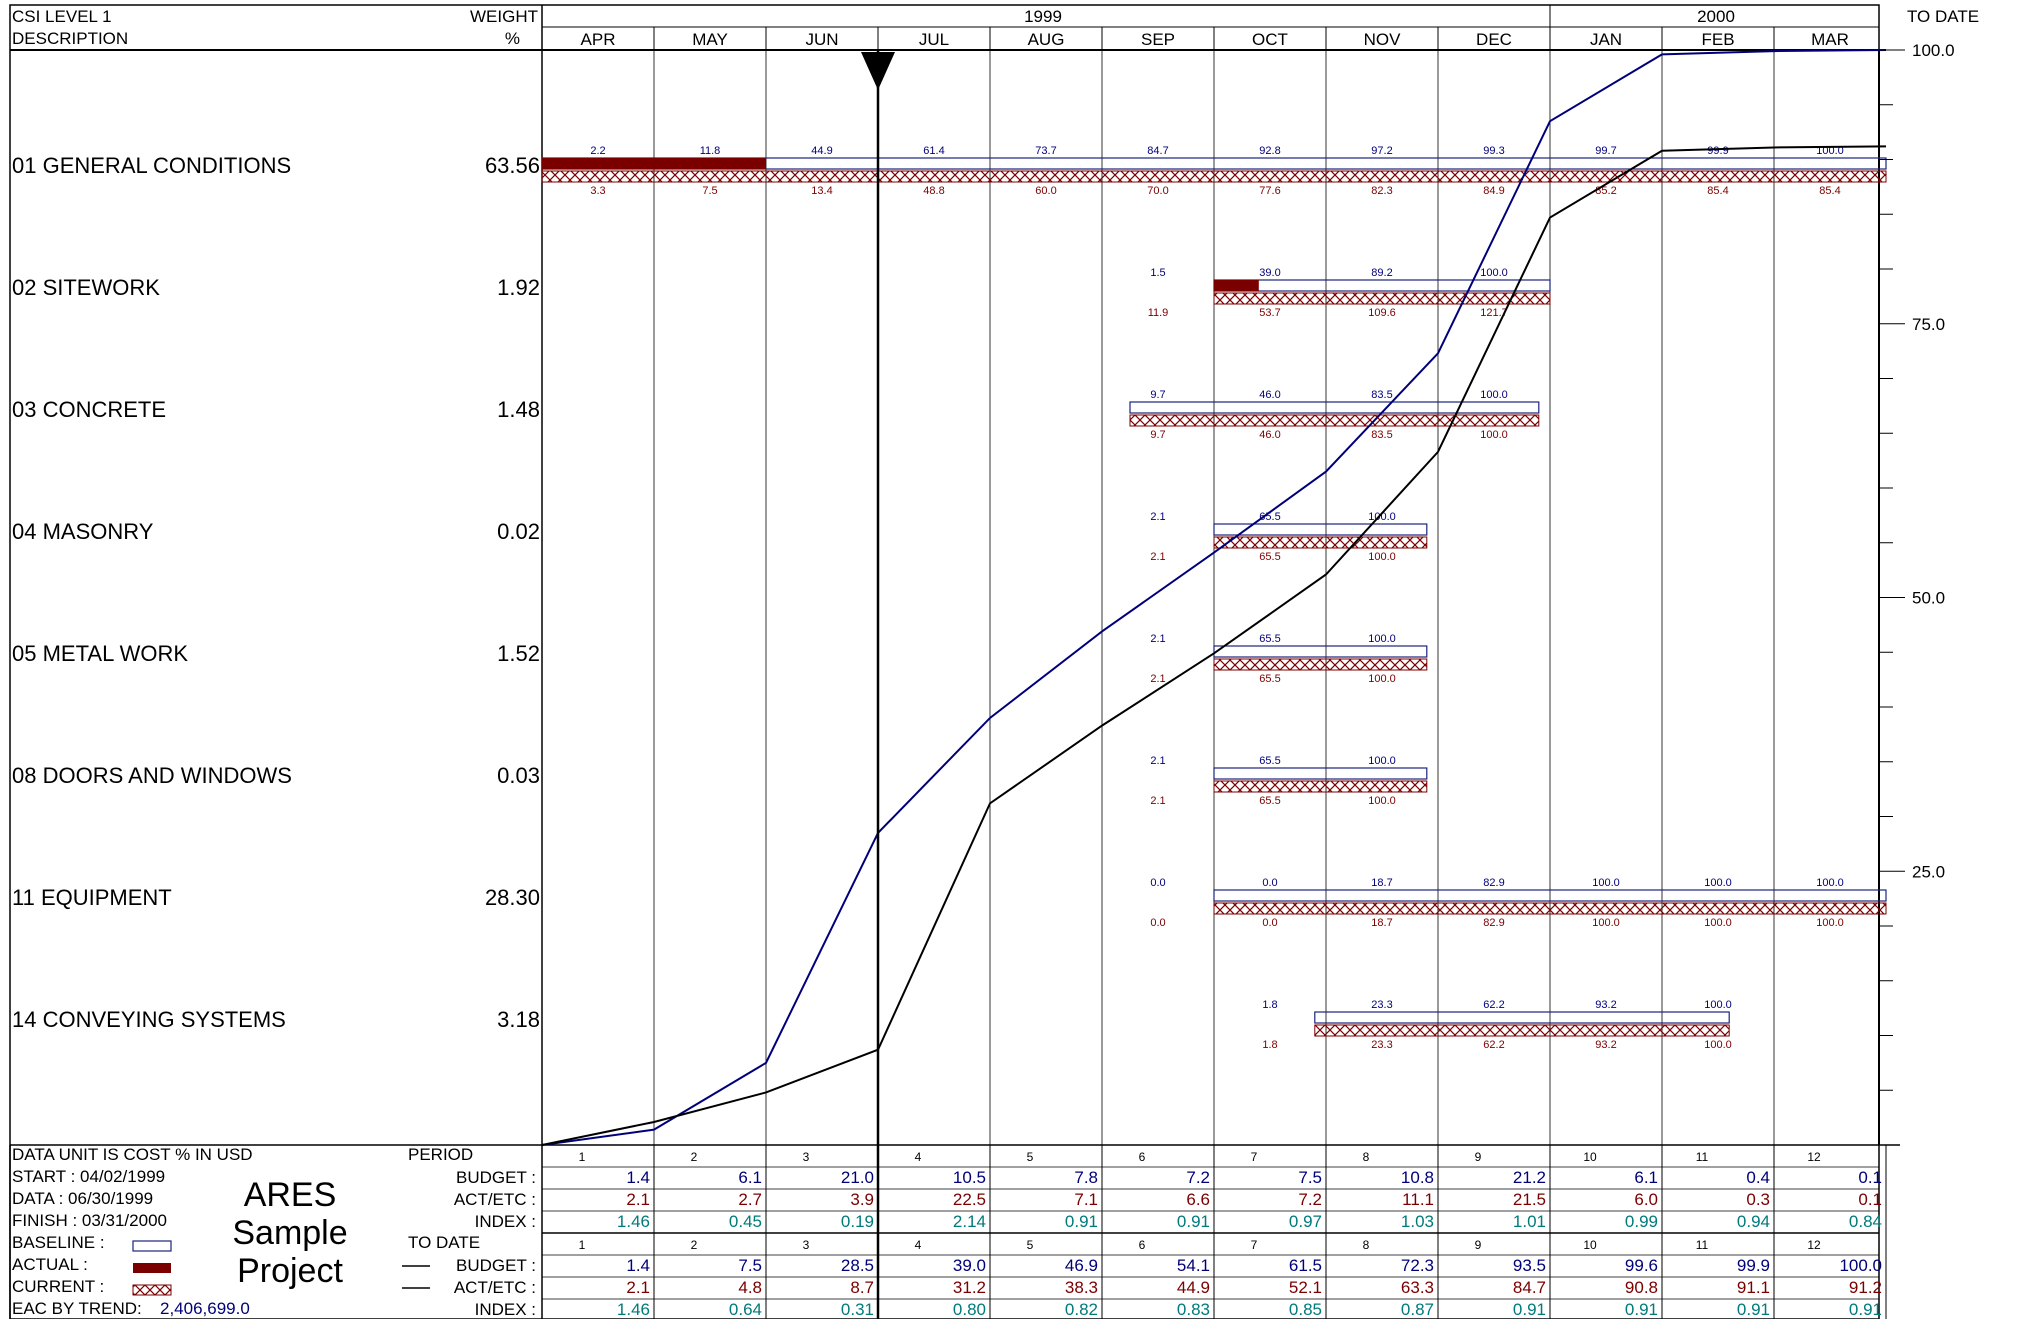 This screenshot has width=2017, height=1319. Describe the element at coordinates (1030, 1157) in the screenshot. I see `period-number: 5` at that location.